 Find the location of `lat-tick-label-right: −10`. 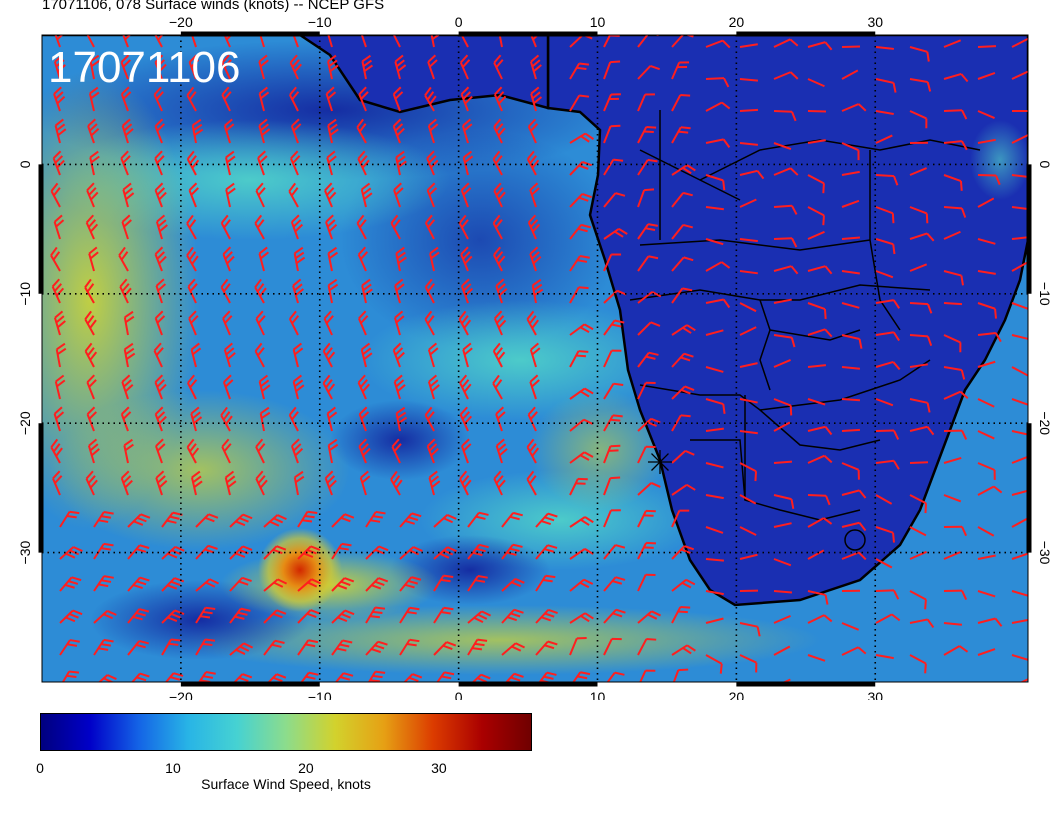

lat-tick-label-right: −10 is located at coordinates (1045, 294).